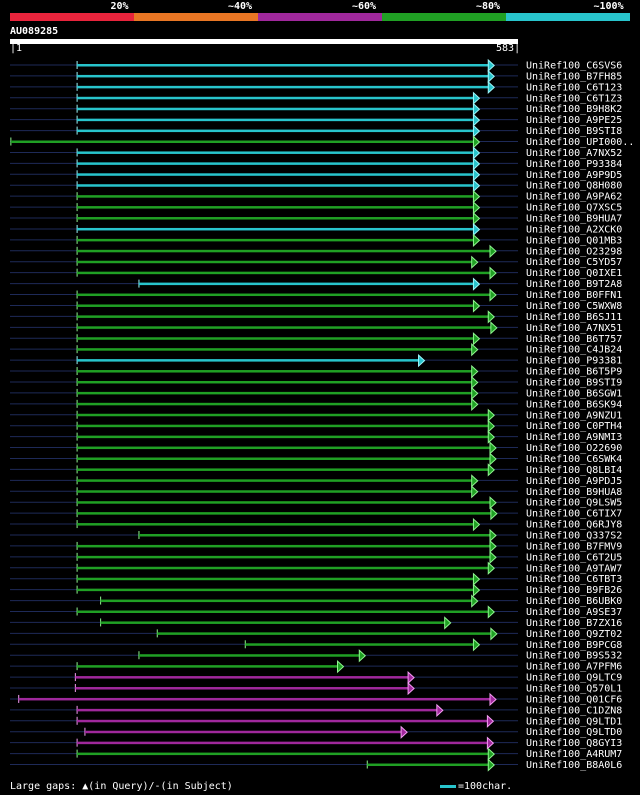 This screenshot has width=640, height=795. I want to click on hit-label: UniRef100_O22690, so click(574, 448).